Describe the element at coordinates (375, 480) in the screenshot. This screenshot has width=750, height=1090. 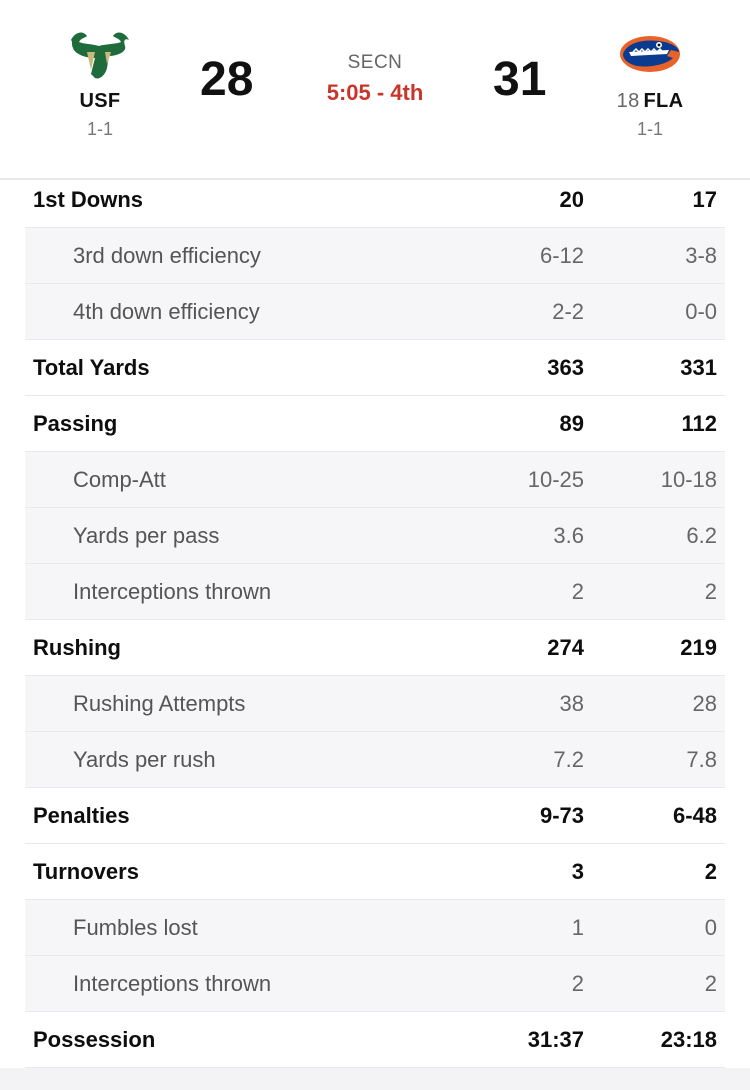
I see `stat-subrow: Comp-Att 10-25 10-18` at that location.